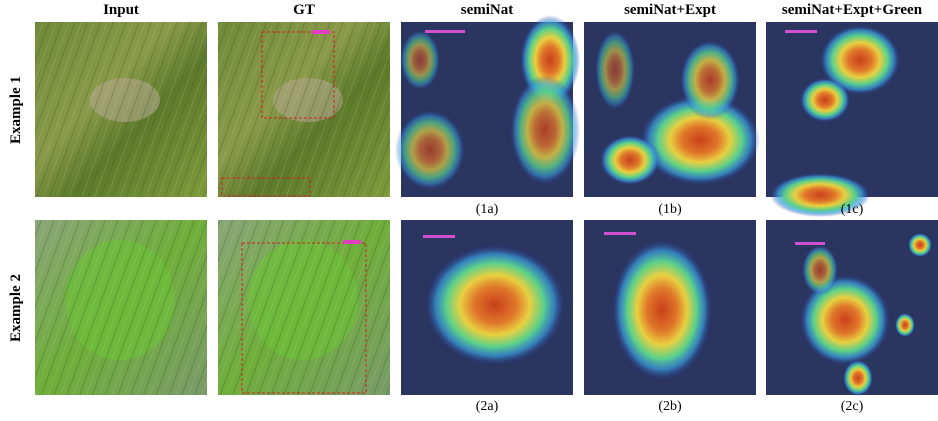 The height and width of the screenshot is (421, 938). I want to click on caption: (2c), so click(852, 406).